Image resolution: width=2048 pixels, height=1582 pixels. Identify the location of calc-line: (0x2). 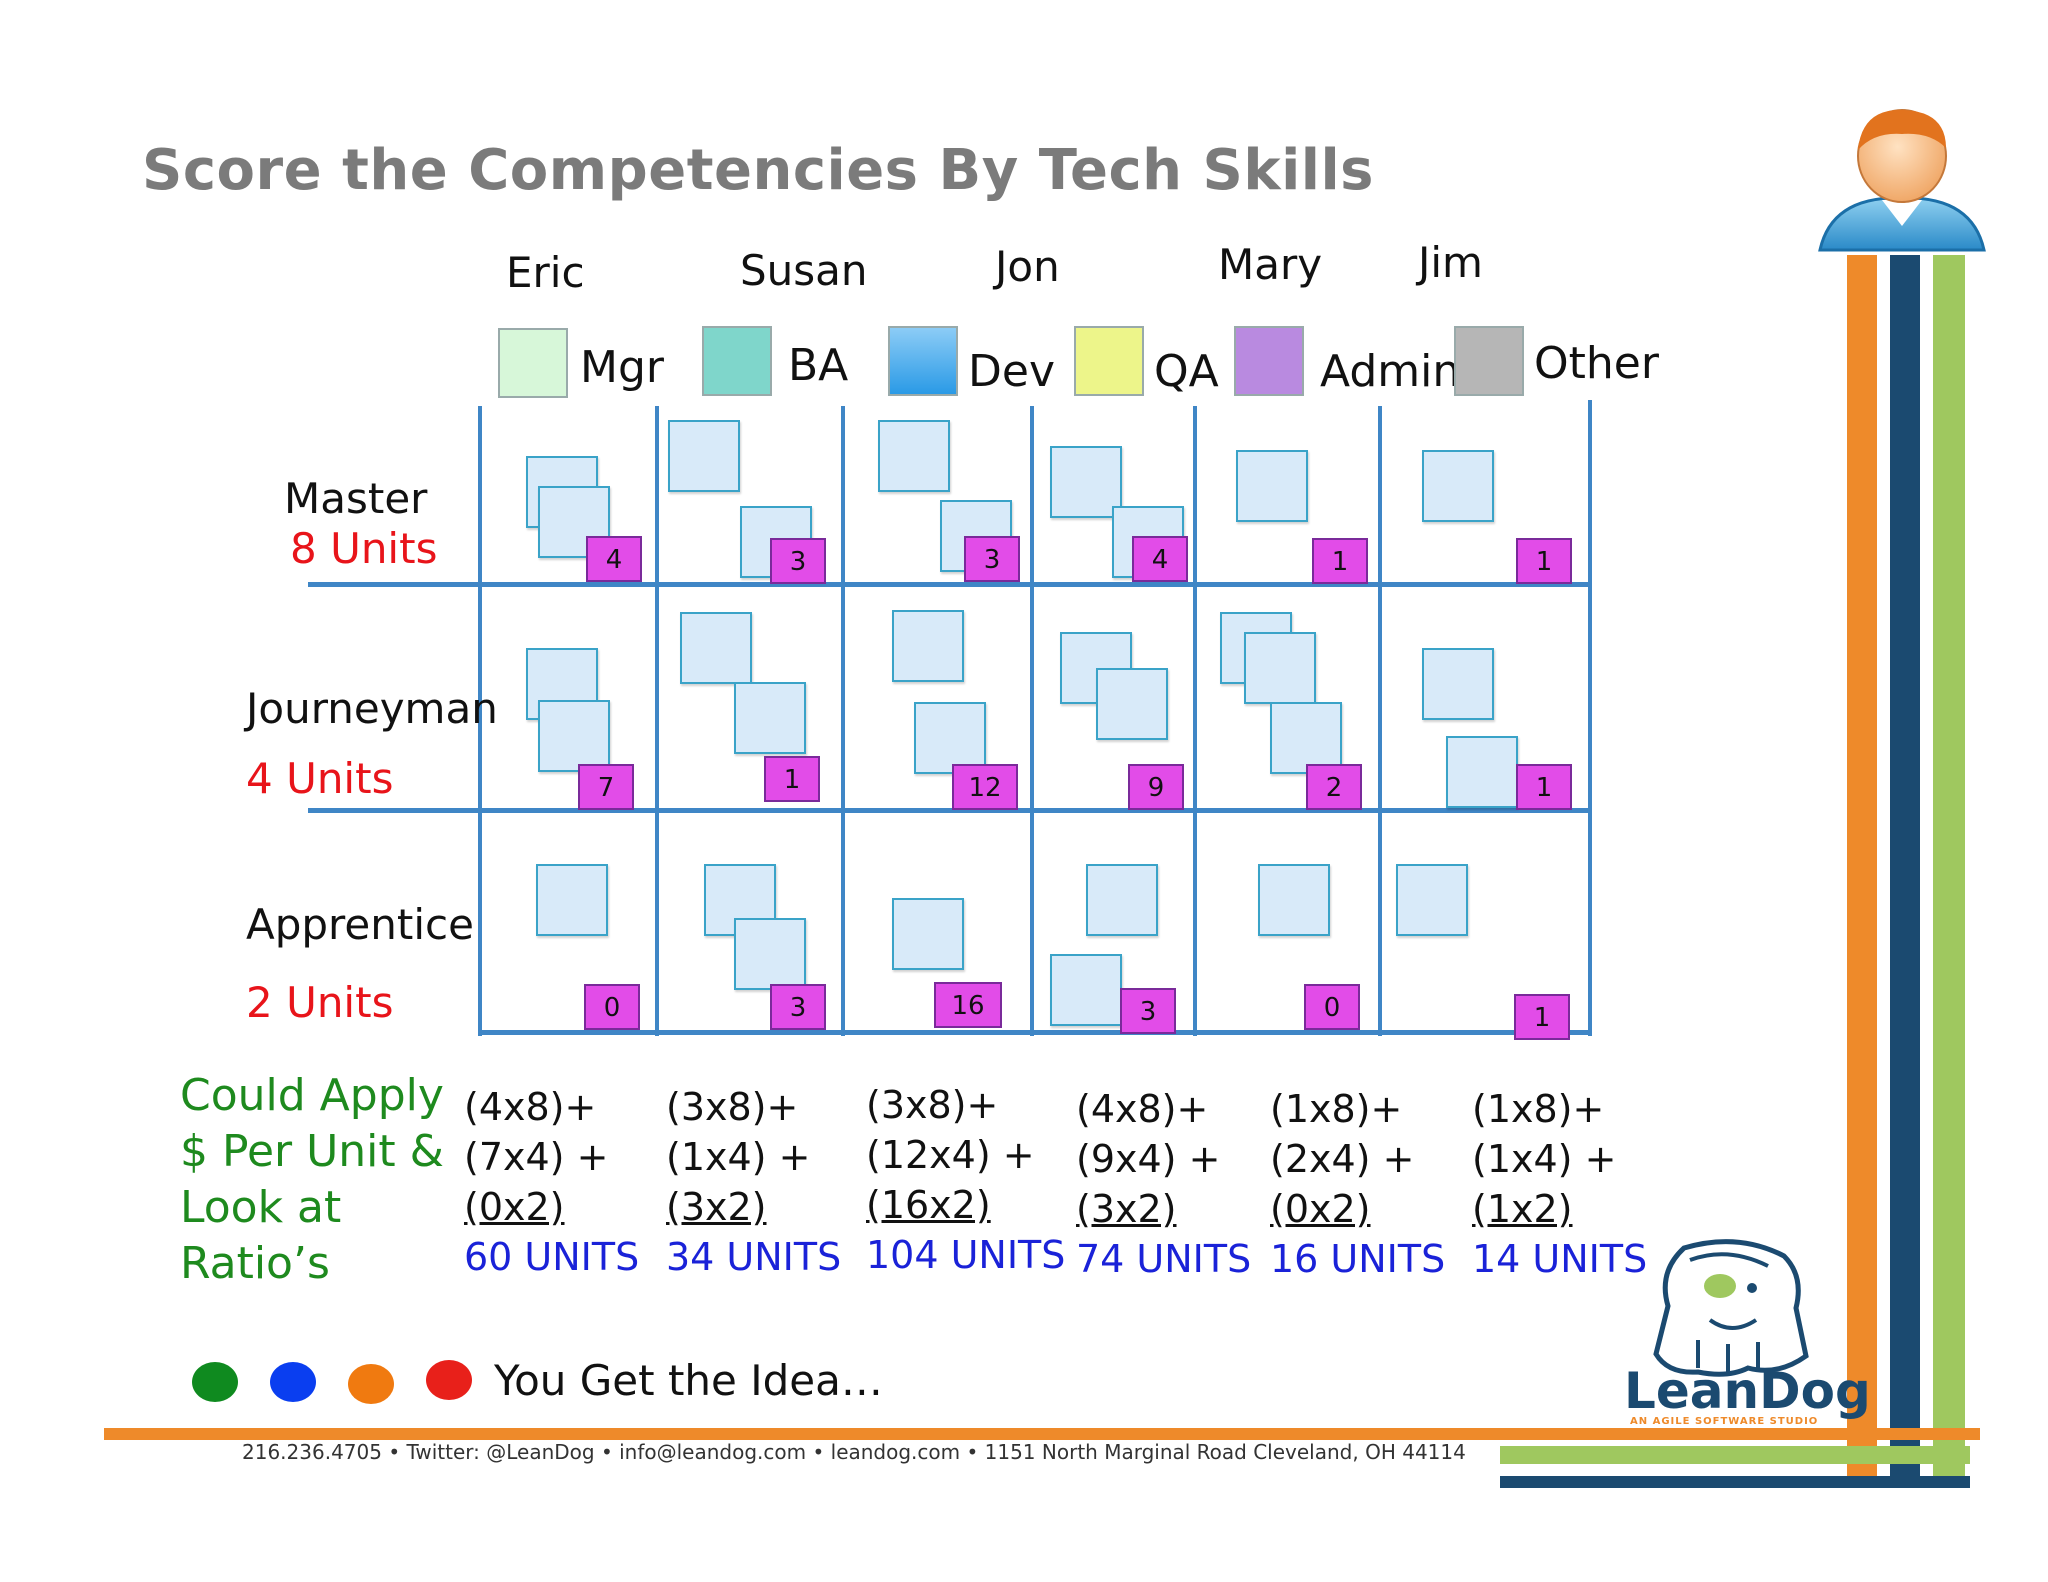
(1320, 1209).